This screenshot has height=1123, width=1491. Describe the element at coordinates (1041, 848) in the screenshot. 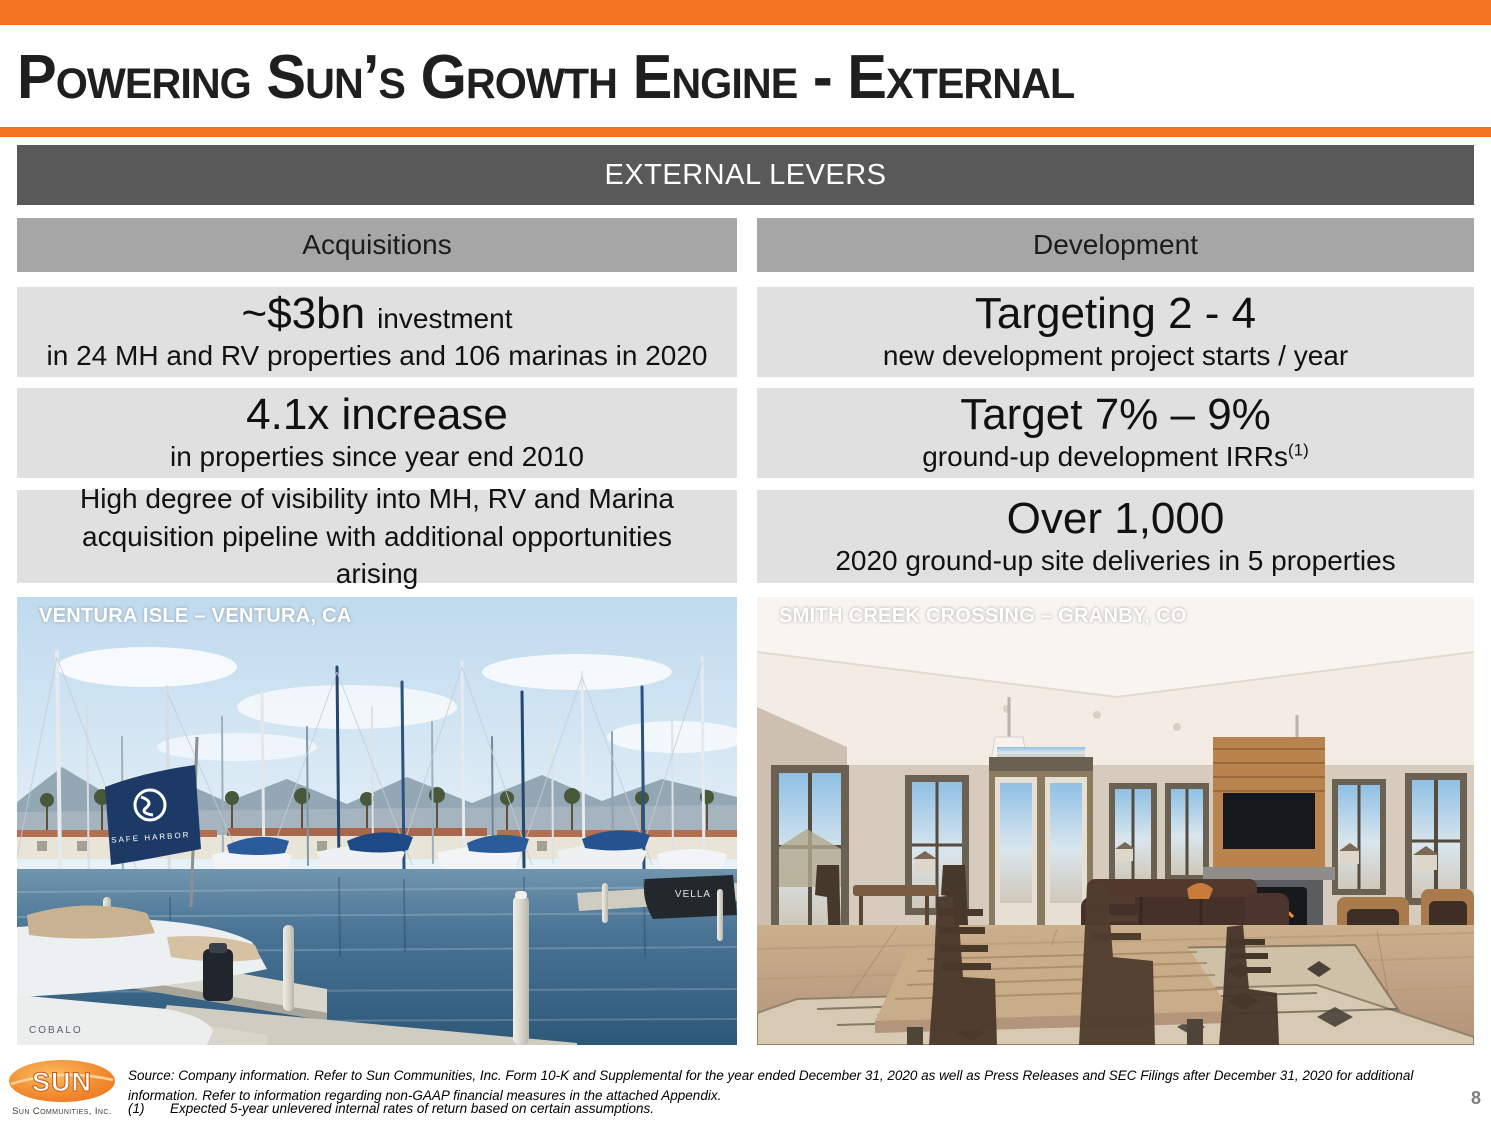

I see `french-doors` at that location.